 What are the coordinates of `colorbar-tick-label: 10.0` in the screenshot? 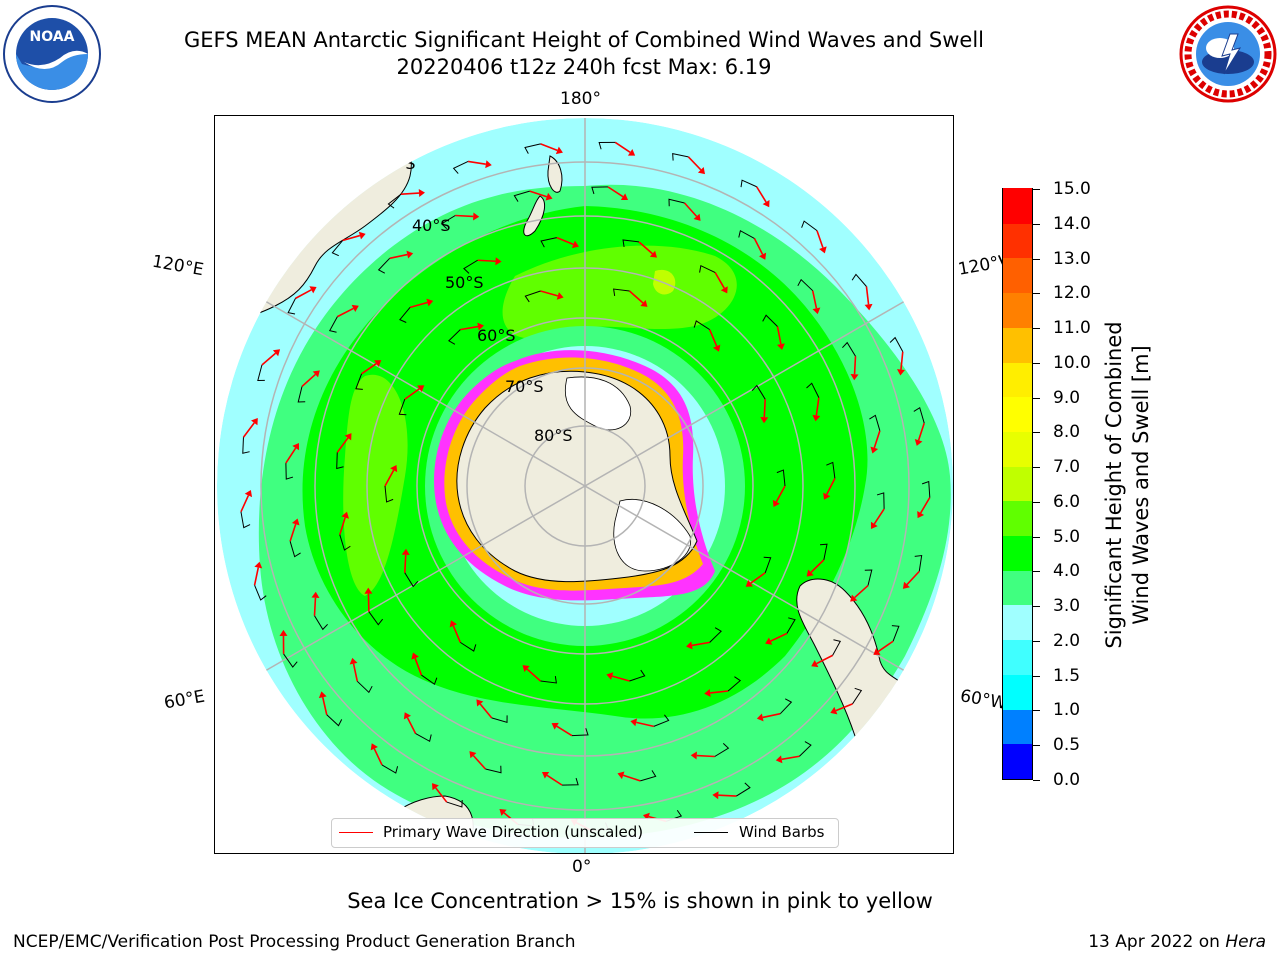 It's located at (1072, 362).